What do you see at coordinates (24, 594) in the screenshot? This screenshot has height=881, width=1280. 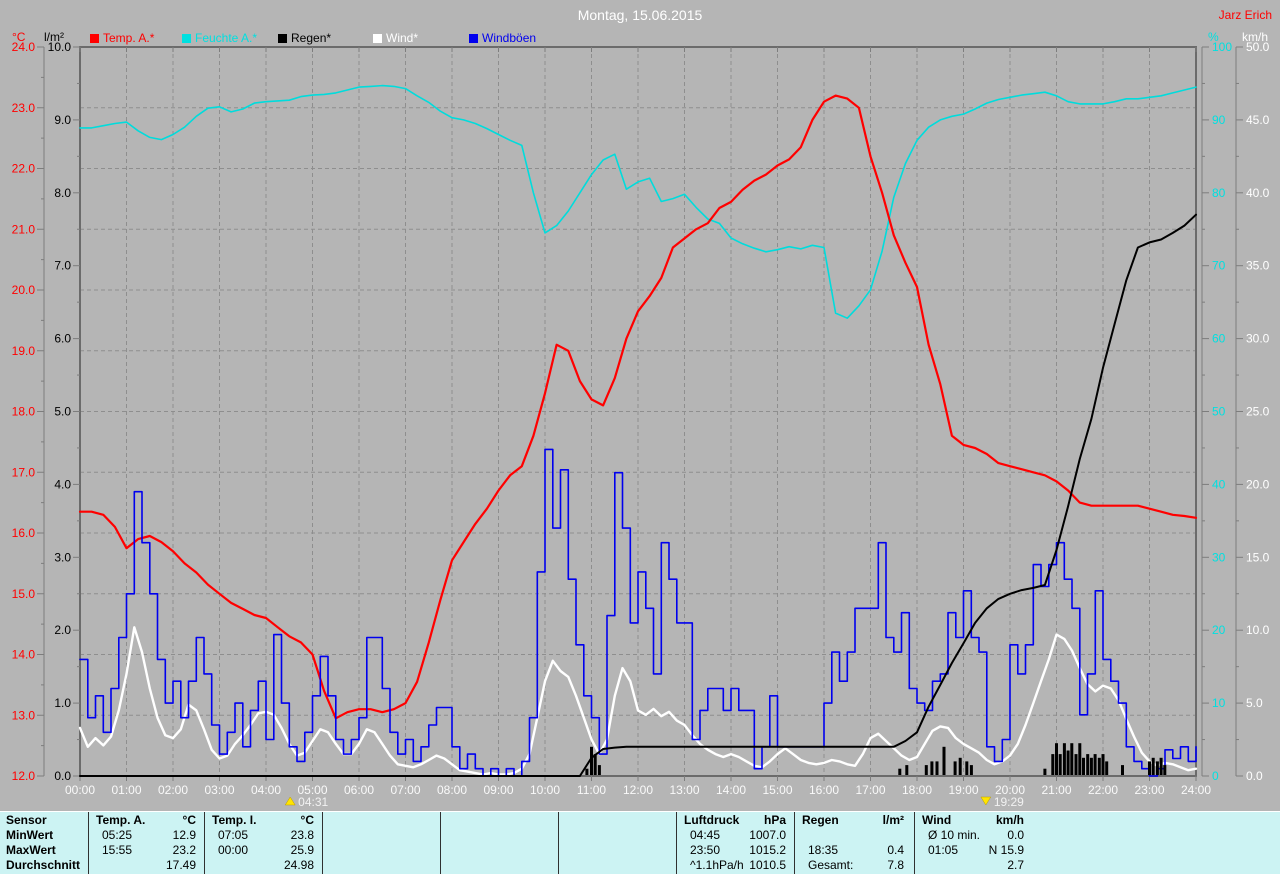 I see `svg-text: 15.0` at bounding box center [24, 594].